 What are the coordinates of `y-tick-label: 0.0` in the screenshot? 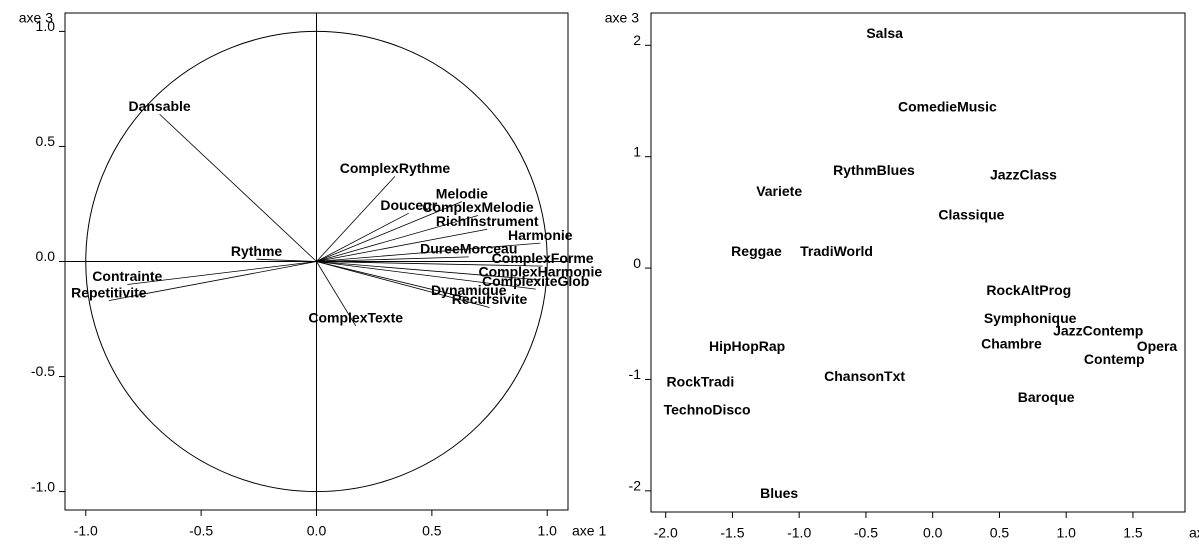 It's located at (46, 256).